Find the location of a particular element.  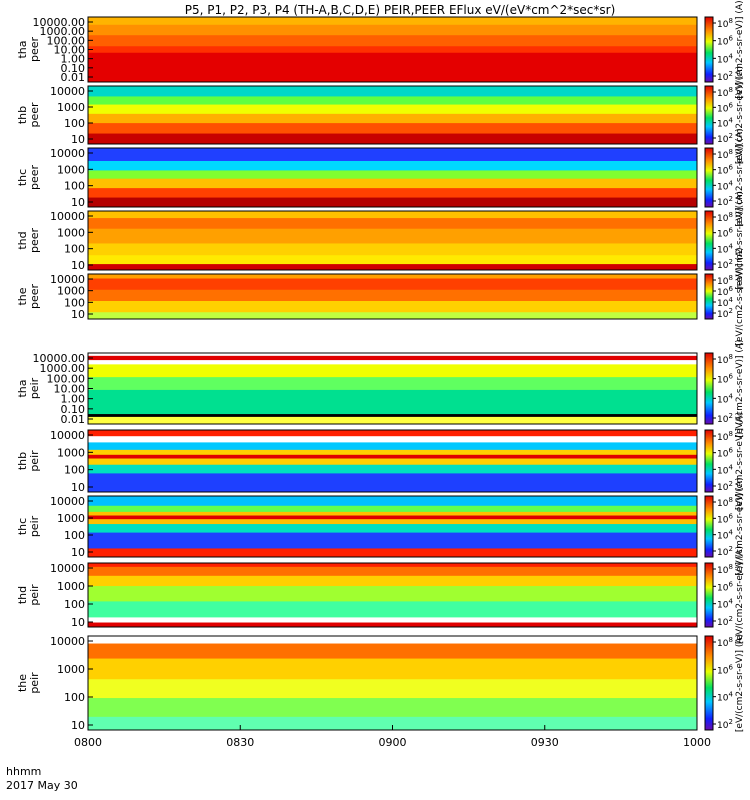

x-tick-label: 0830 is located at coordinates (240, 742).